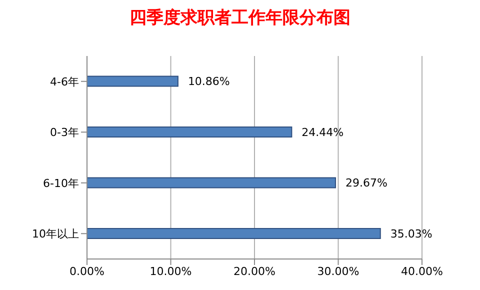 The width and height of the screenshot is (480, 290). I want to click on chart-title: 四季度求职者工作年限分布图, so click(240, 18).